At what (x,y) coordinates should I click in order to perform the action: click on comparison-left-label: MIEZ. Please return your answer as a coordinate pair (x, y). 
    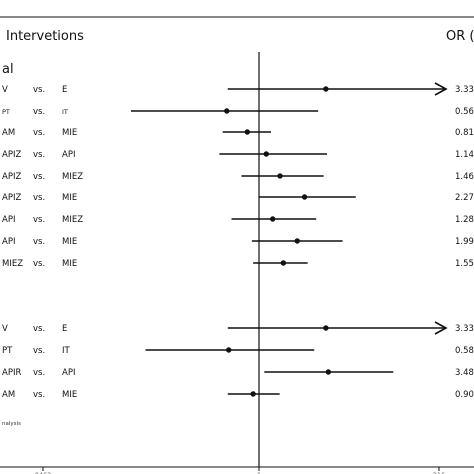
    Looking at the image, I should click on (12, 264).